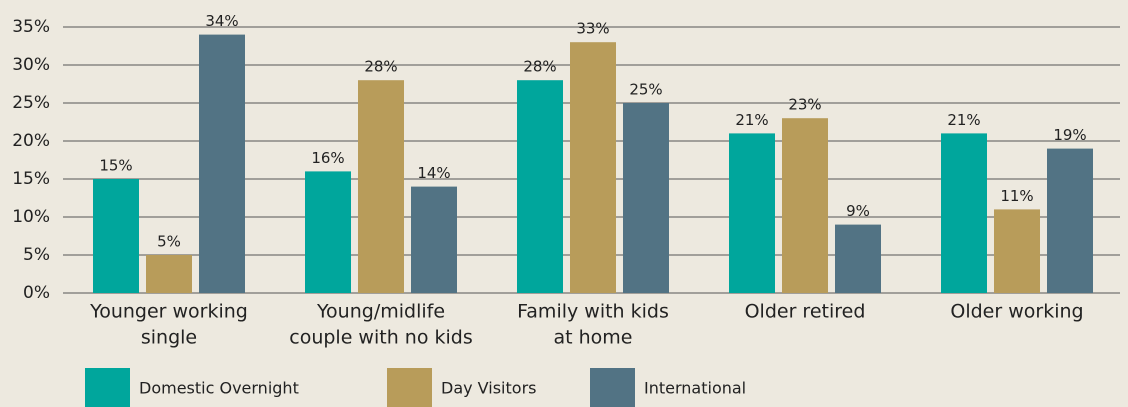  What do you see at coordinates (115, 166) in the screenshot?
I see `value-label: 15%` at bounding box center [115, 166].